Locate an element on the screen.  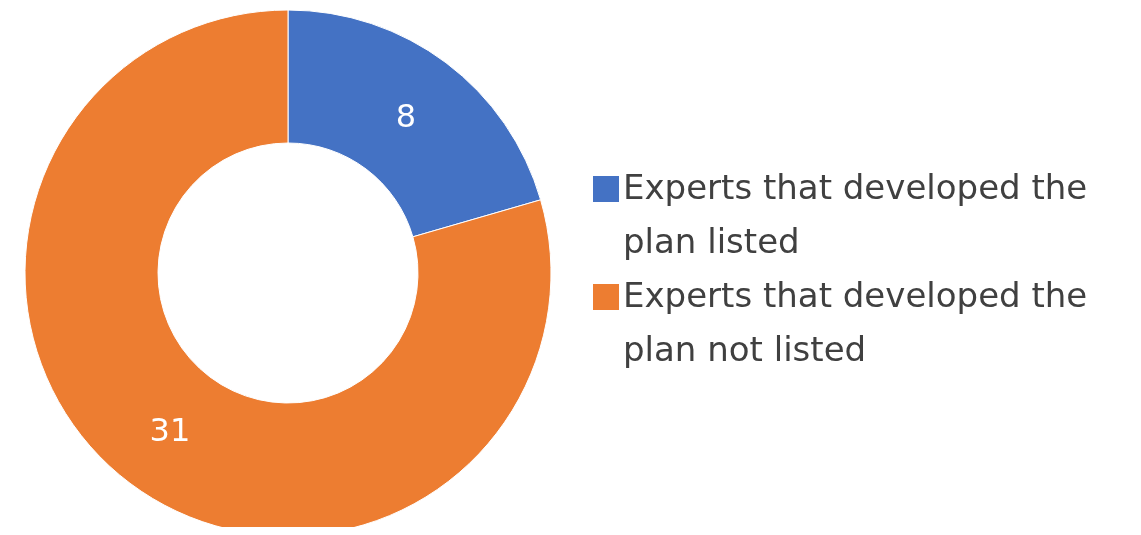
data-label: 31 is located at coordinates (170, 430).